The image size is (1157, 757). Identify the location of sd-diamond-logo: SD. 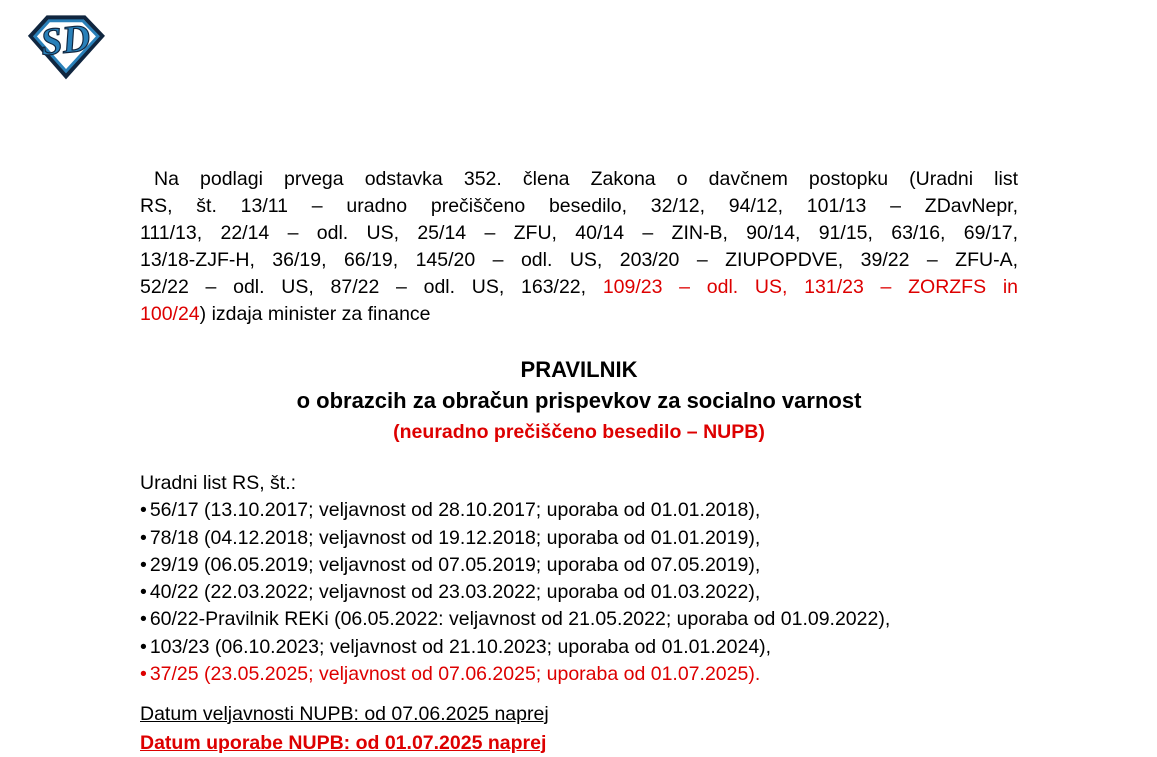
(66, 46).